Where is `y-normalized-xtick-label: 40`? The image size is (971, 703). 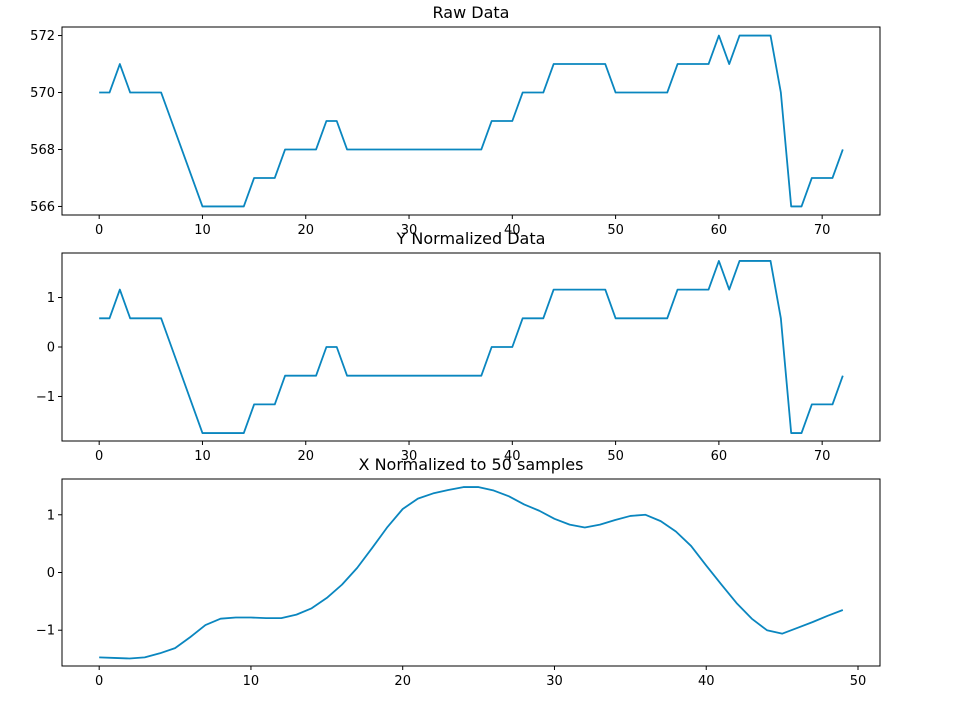
y-normalized-xtick-label: 40 is located at coordinates (512, 456).